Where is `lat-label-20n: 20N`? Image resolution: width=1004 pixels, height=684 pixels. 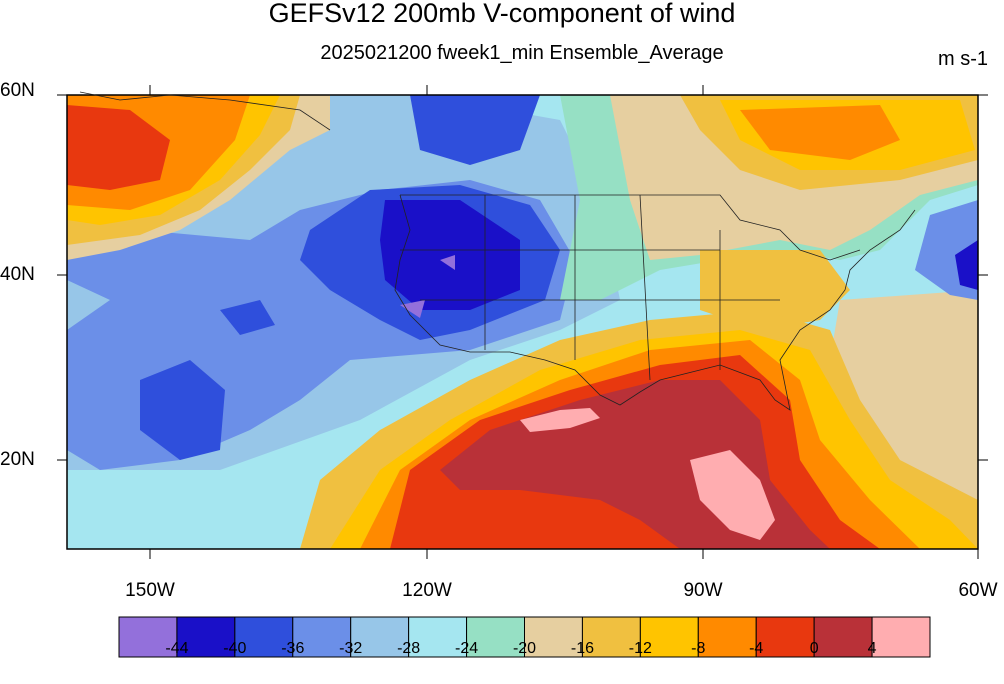
lat-label-20n: 20N is located at coordinates (17, 459).